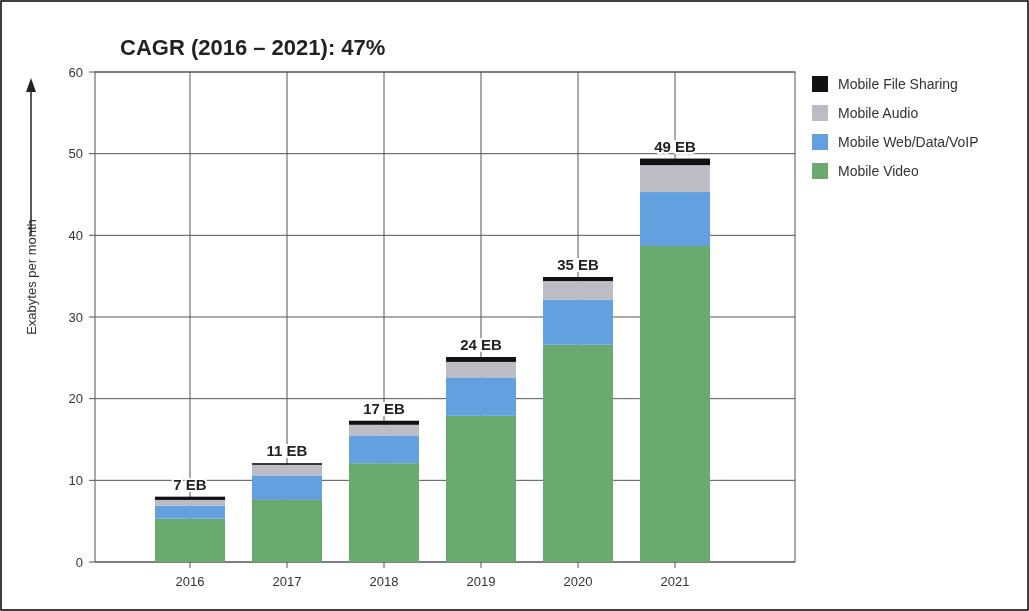  Describe the element at coordinates (675, 146) in the screenshot. I see `total-label: 49 EB` at that location.